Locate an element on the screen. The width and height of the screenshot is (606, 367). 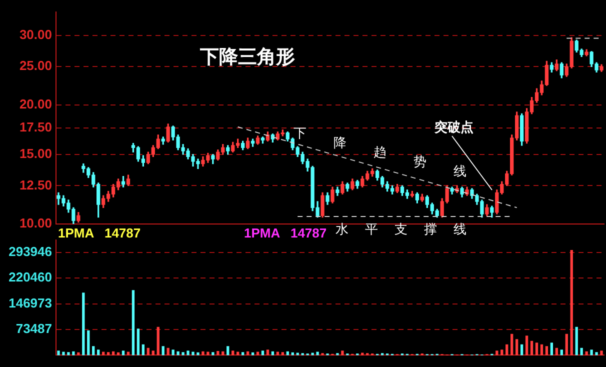
text: 水平支撑线 is located at coordinates (401, 229).